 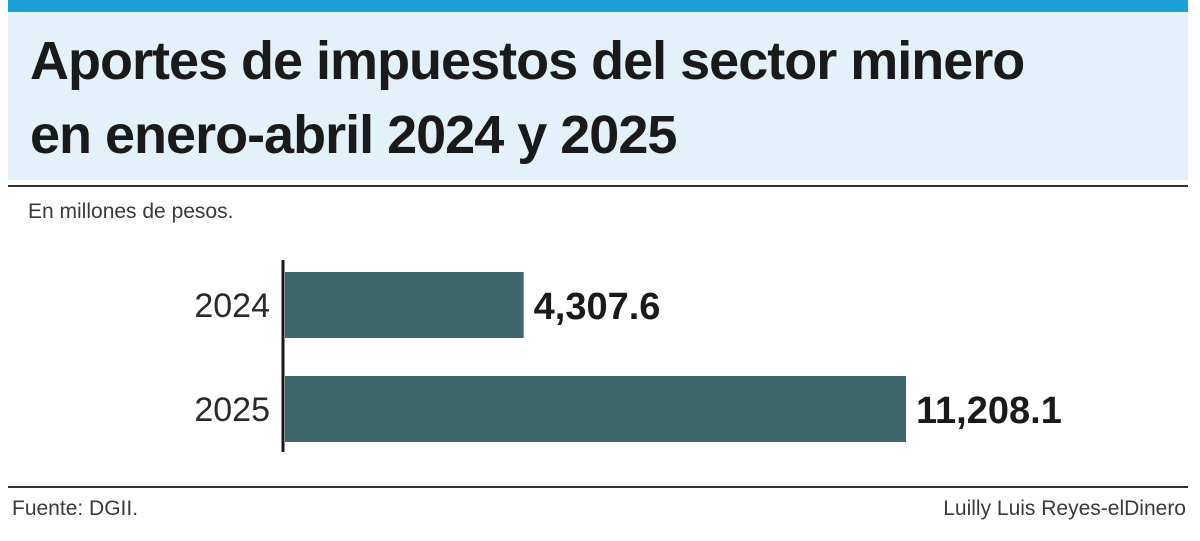 I want to click on bar-2025, so click(x=595, y=409).